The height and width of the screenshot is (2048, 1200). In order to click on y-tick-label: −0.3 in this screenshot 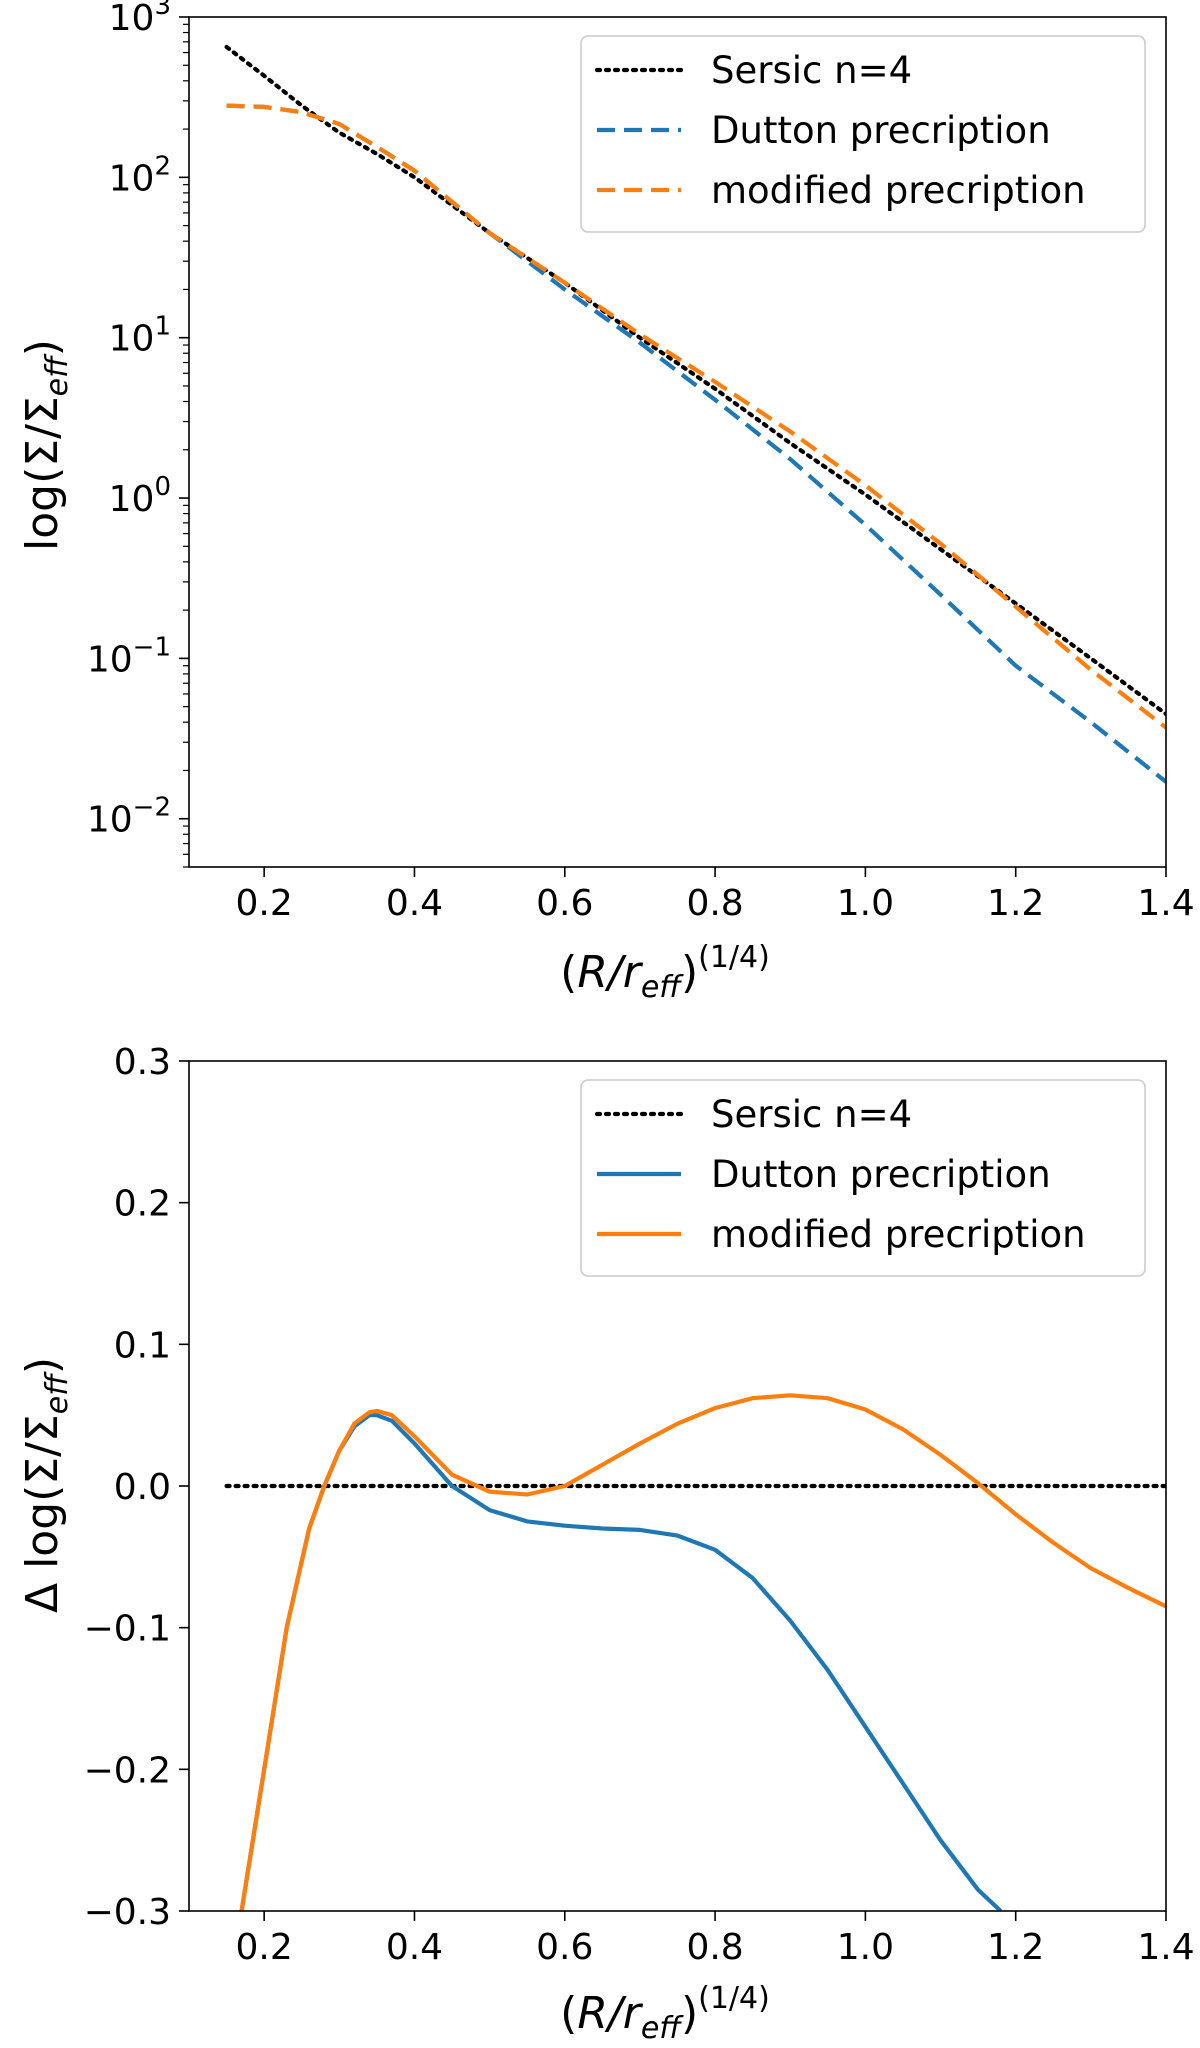, I will do `click(127, 1912)`.